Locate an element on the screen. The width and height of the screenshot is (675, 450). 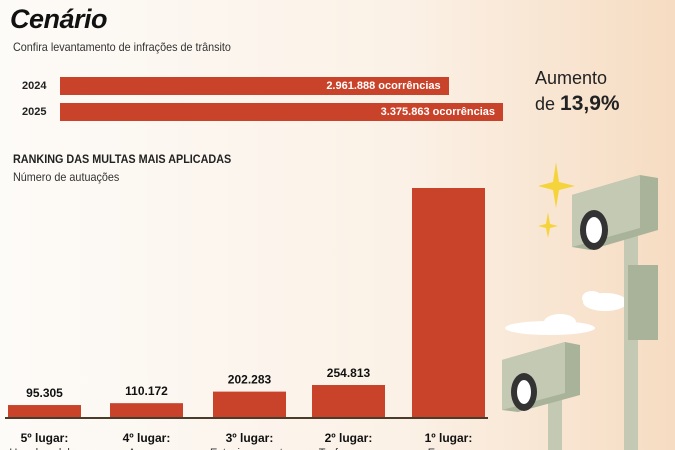
value-label: 1.824.106 is located at coordinates (449, 181).